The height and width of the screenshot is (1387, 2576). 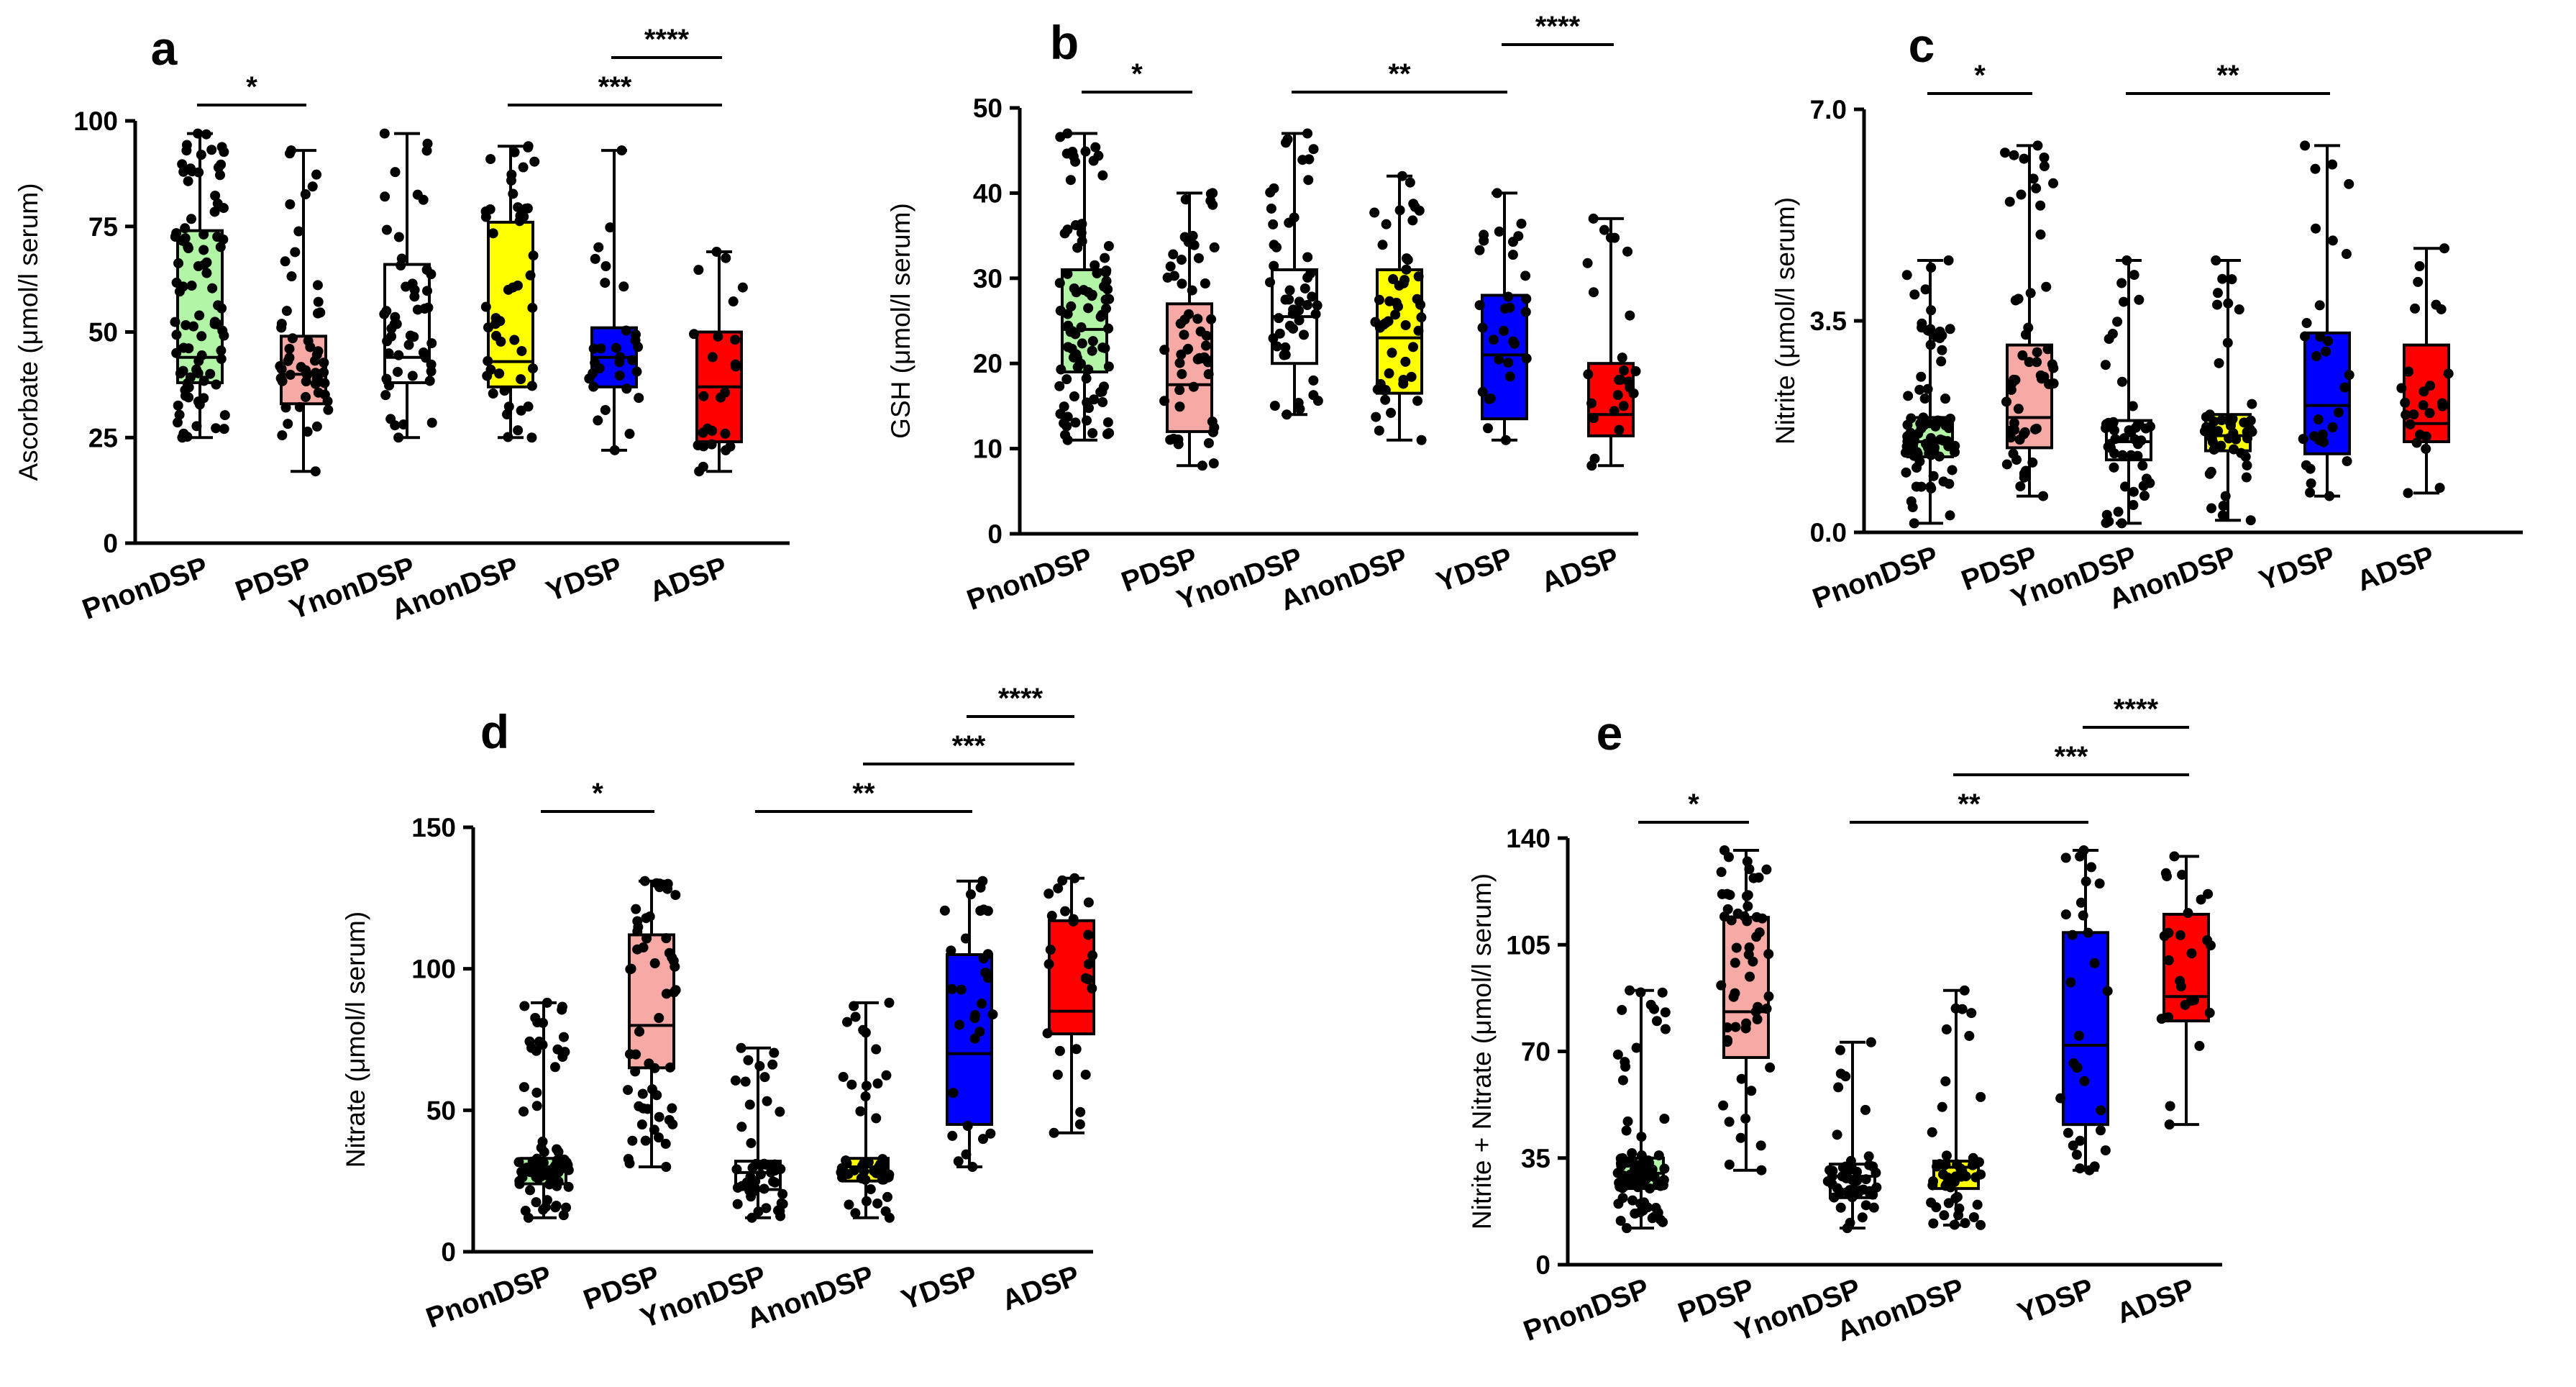 I want to click on box-iqr, so click(x=510, y=304).